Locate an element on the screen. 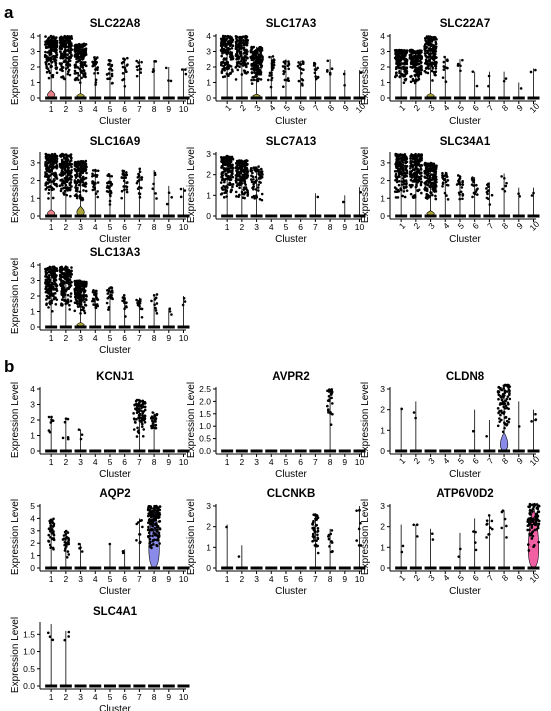 This screenshot has height=711, width=551. y-tick-label: 3 is located at coordinates (32, 405).